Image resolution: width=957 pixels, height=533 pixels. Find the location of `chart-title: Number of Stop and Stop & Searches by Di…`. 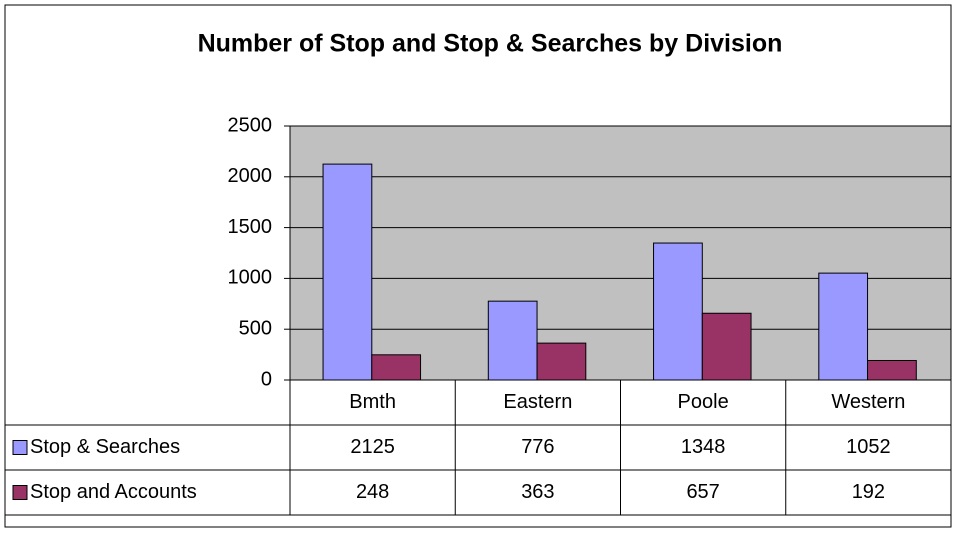

chart-title: Number of Stop and Stop & Searches by Di… is located at coordinates (490, 44).